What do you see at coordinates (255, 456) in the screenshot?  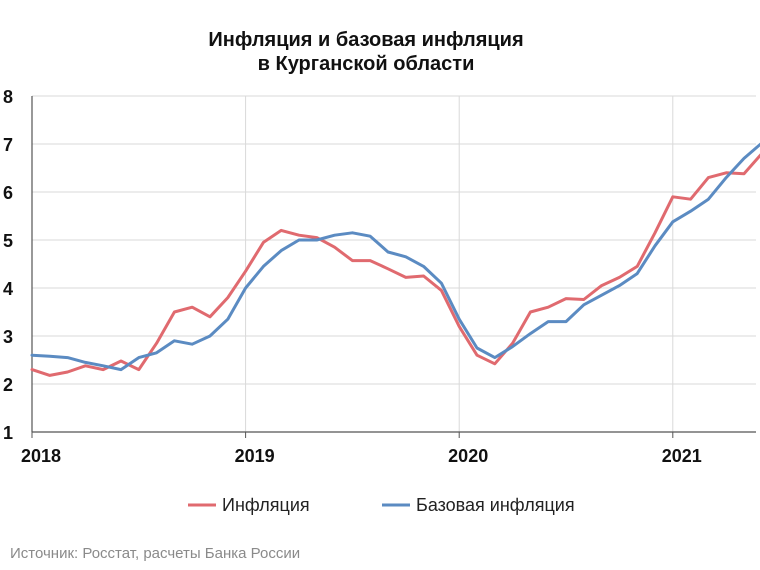 I see `x-tick-label: 2019` at bounding box center [255, 456].